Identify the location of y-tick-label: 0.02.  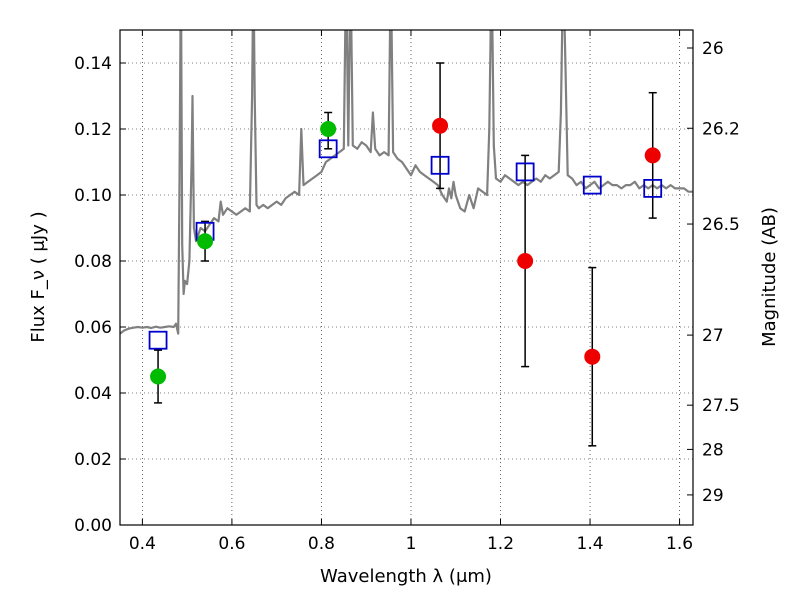
(93, 460).